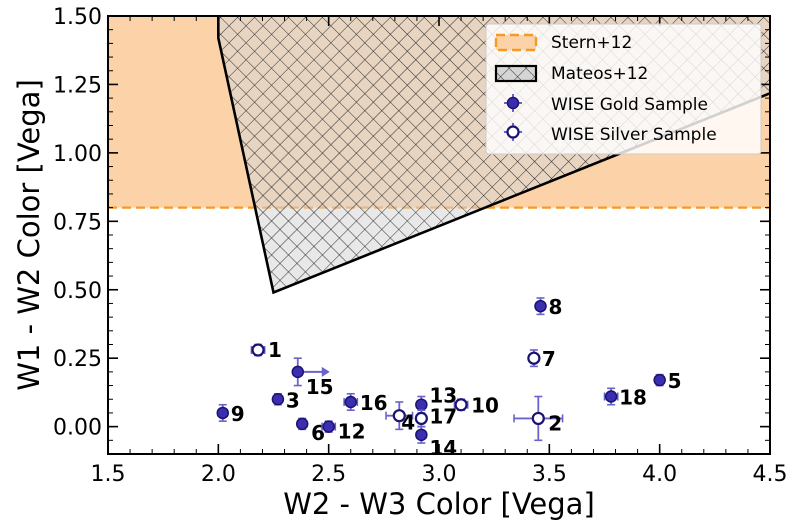 The height and width of the screenshot is (532, 797). Describe the element at coordinates (549, 474) in the screenshot. I see `x-tick-label: 3.5` at that location.